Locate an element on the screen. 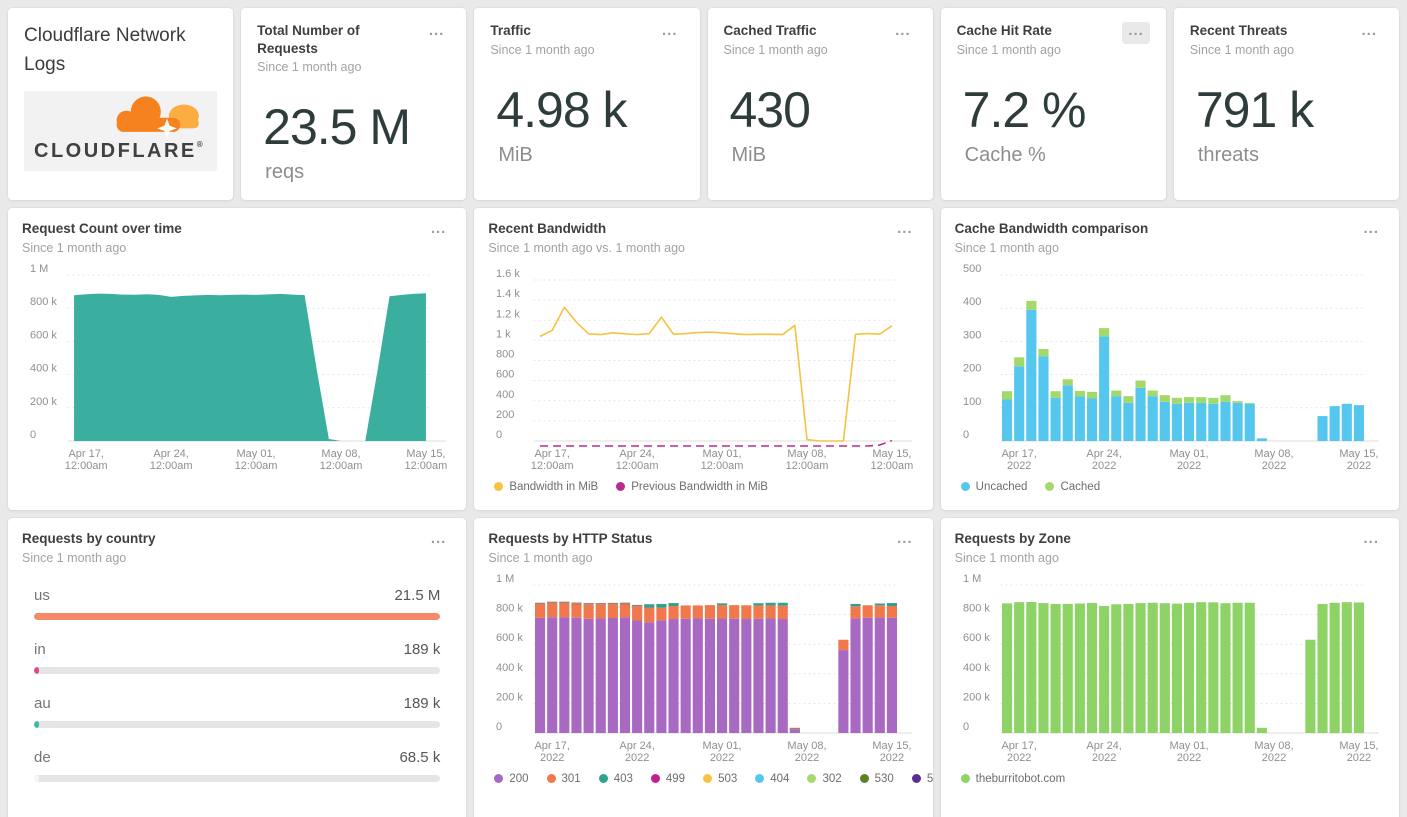 The image size is (1407, 817). legend-item-404: 404 is located at coordinates (772, 779).